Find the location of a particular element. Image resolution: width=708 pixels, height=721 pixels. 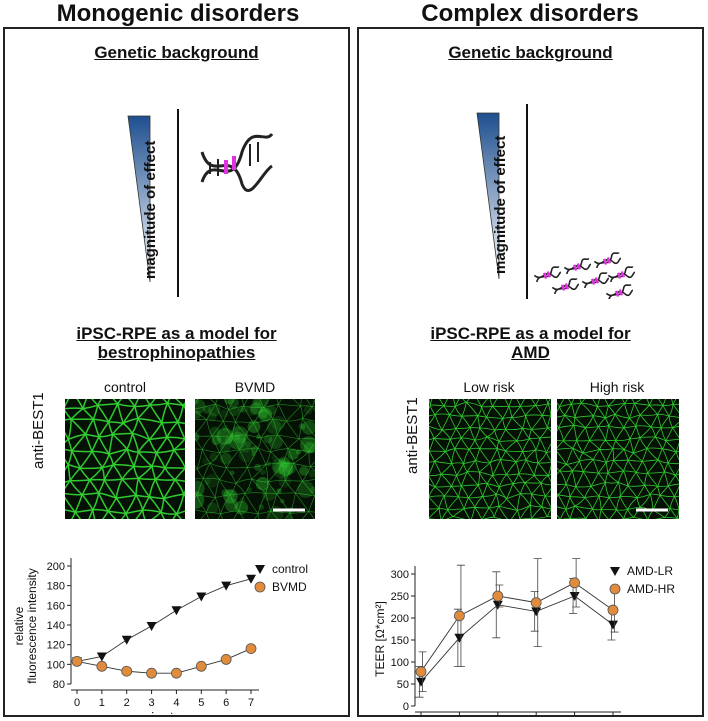

legend-label: control is located at coordinates (290, 569).